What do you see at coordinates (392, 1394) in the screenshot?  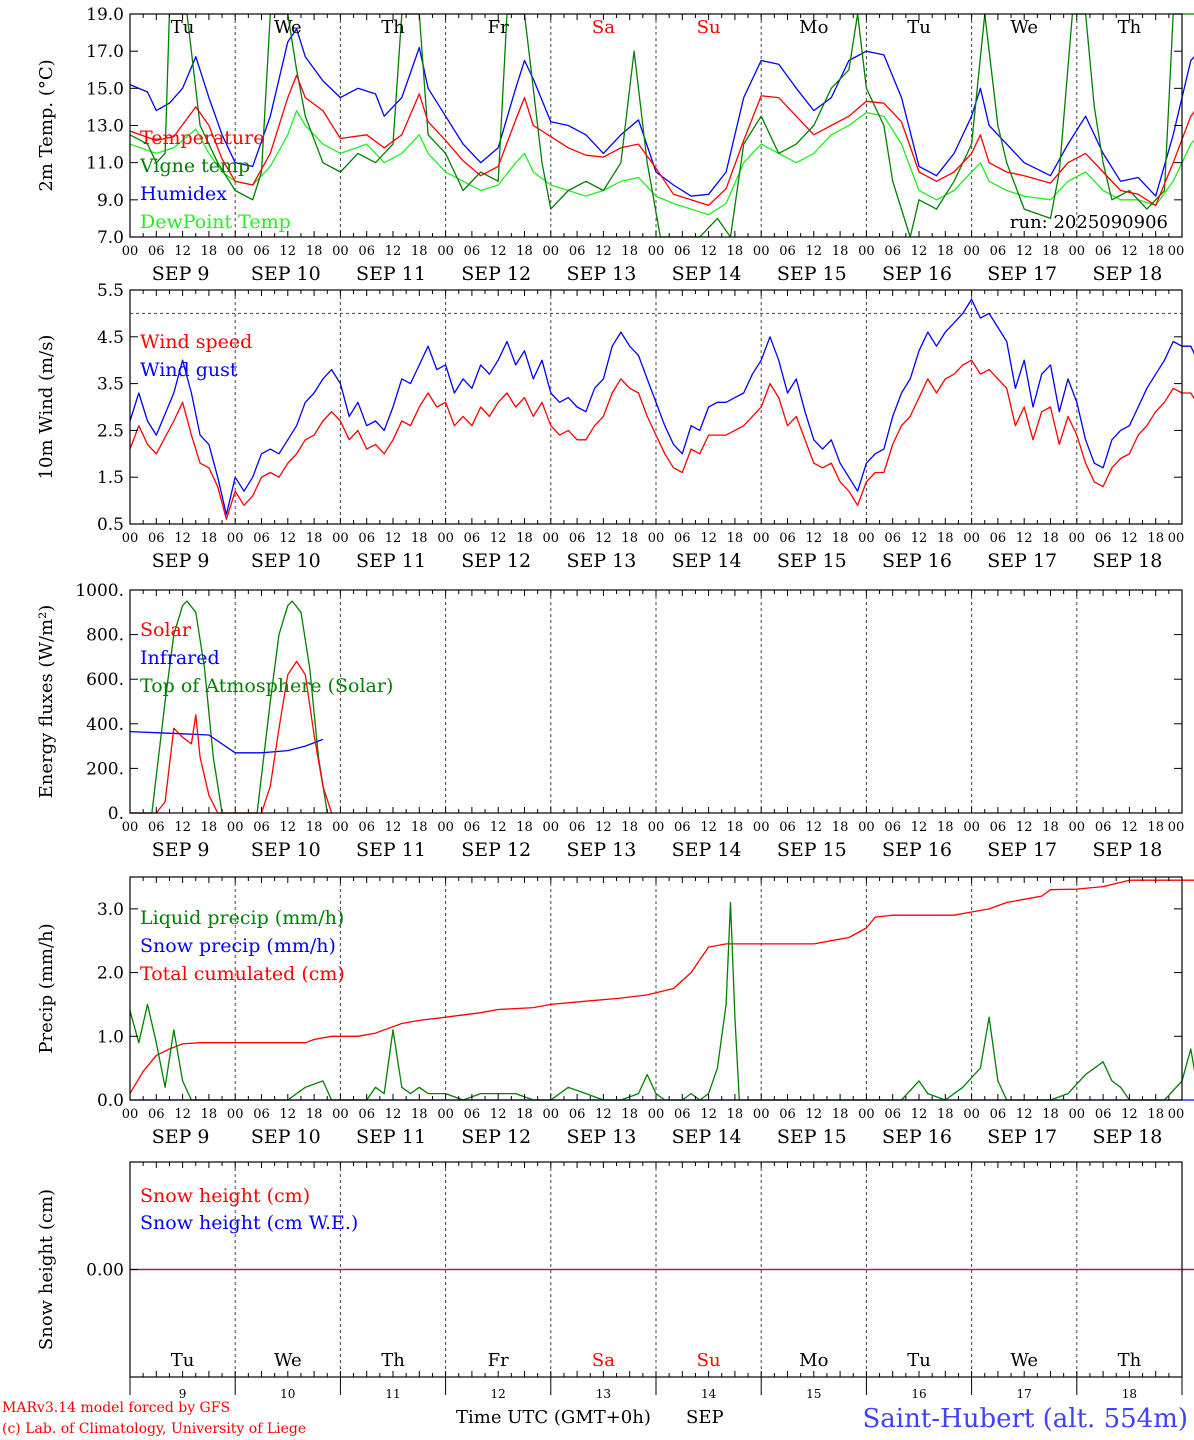 I see `day-number-label: 11` at bounding box center [392, 1394].